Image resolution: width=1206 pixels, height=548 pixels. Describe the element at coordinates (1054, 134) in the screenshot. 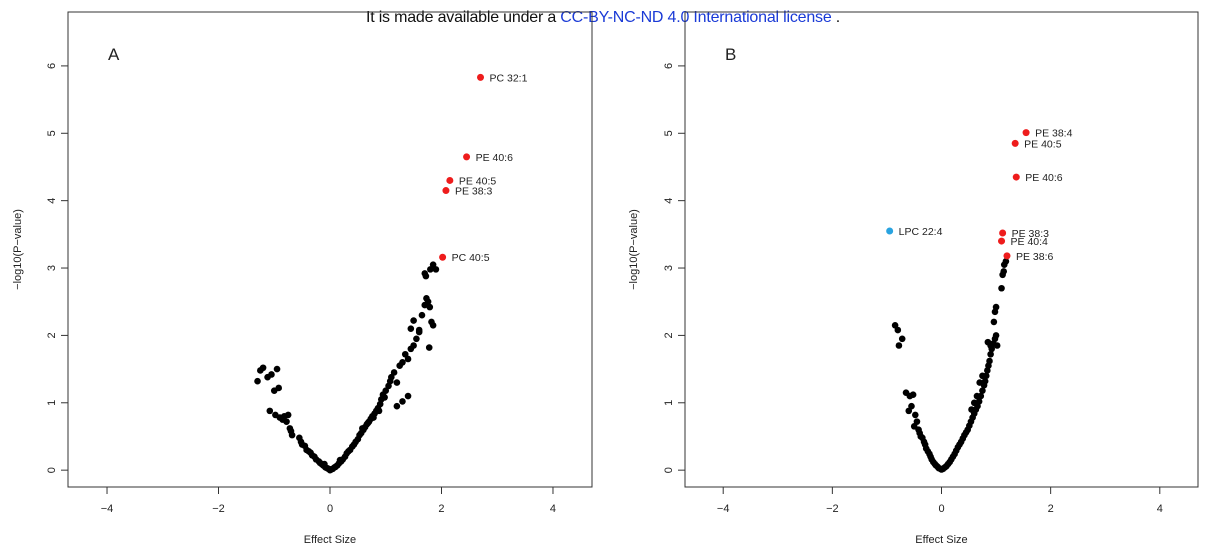

I see `point-label: PE 38:4` at that location.